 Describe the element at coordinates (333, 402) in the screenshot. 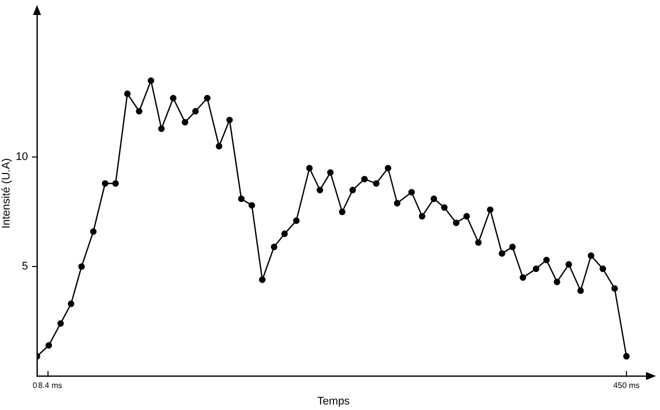

I see `x-axis-title: Temps` at that location.